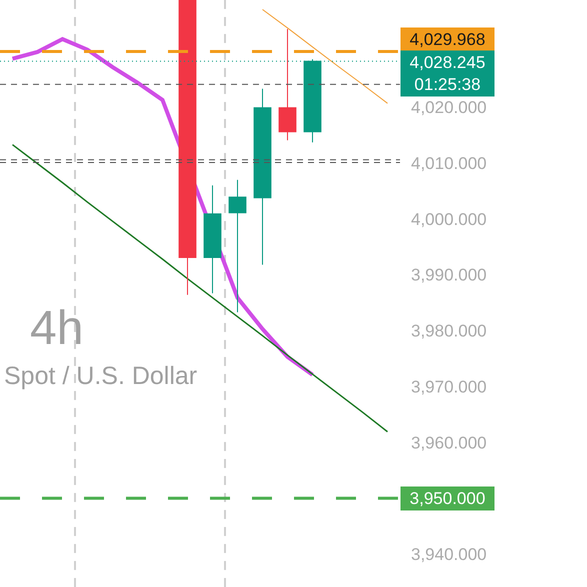 The image size is (587, 587). I want to click on line-series, so click(325, 56).